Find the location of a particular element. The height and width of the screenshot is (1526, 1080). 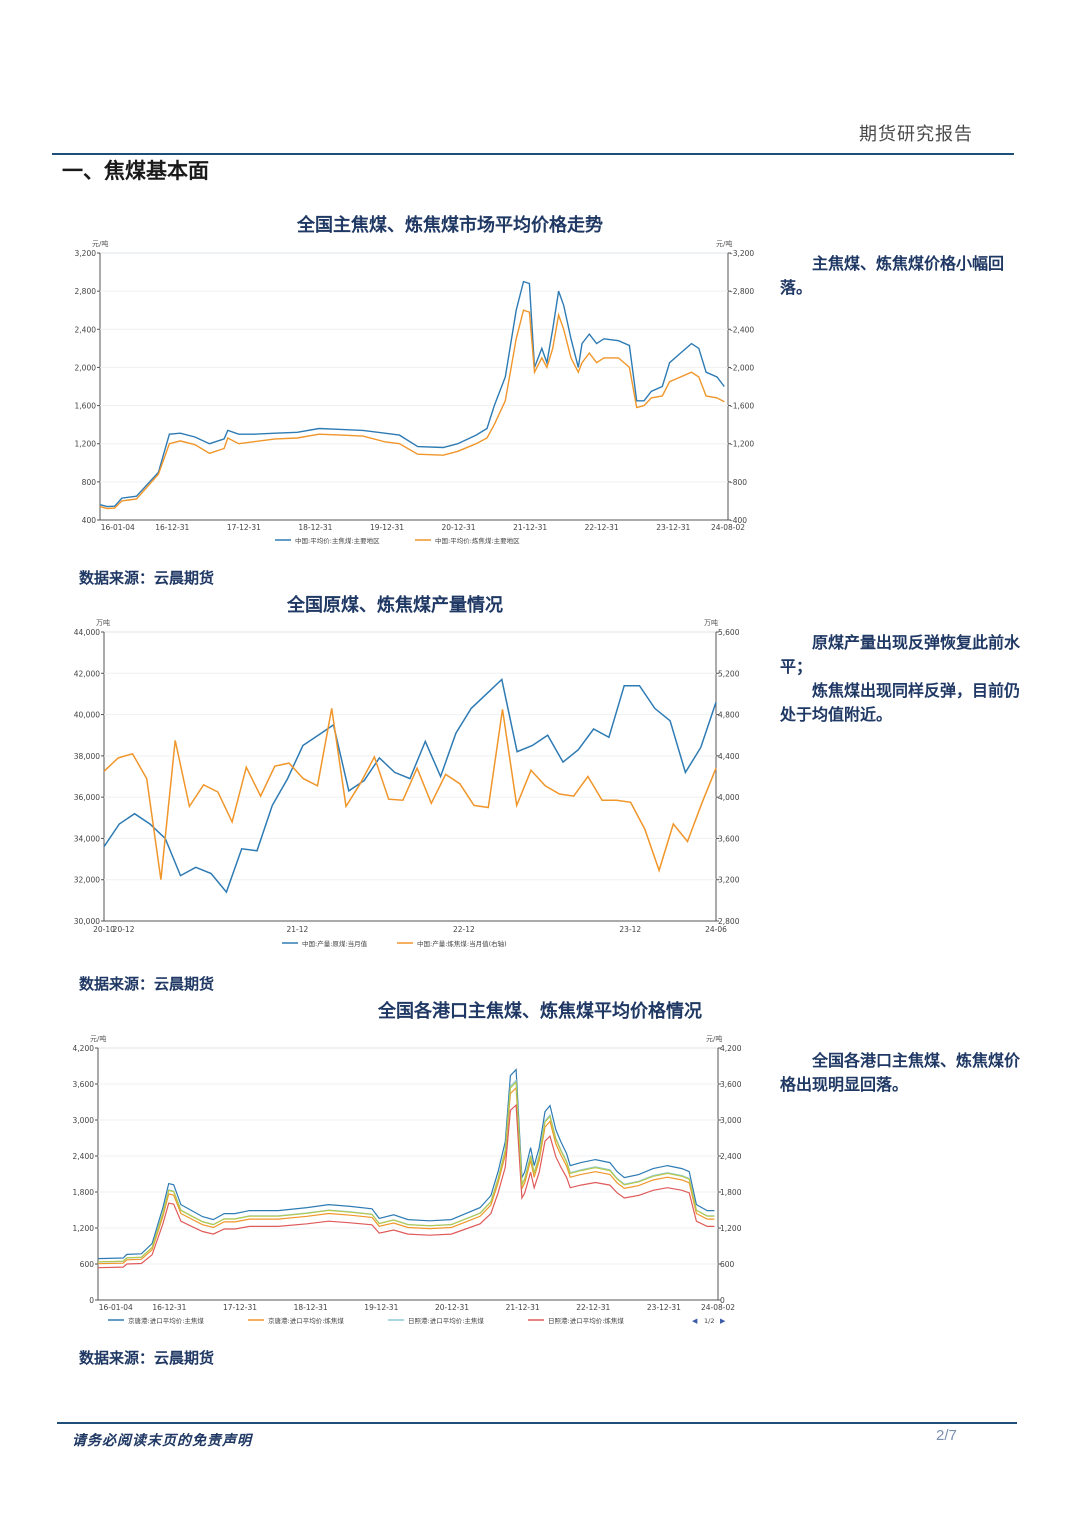

chart-3-title: 全国各港口主焦煤、炼焦煤平均价格情况 is located at coordinates (540, 1011).